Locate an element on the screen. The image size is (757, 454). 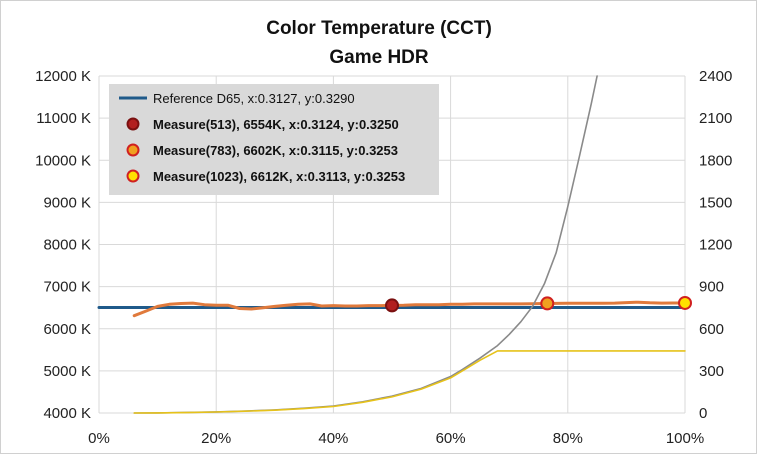
x-tick-label: 100% is located at coordinates (685, 438).